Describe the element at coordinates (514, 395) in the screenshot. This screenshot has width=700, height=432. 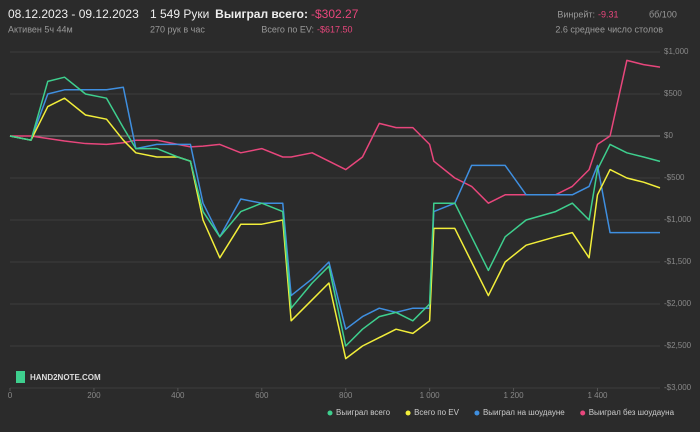
I see `x-tick-label: 1 200` at that location.